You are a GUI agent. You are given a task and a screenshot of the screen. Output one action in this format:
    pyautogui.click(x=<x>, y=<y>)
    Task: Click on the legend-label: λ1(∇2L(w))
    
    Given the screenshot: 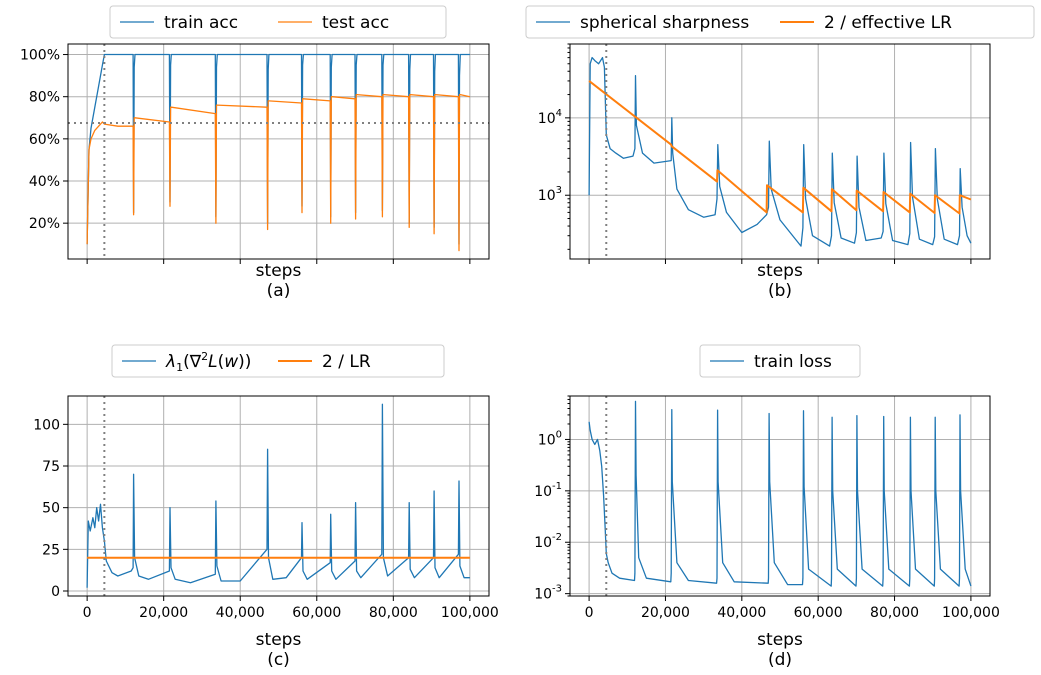 What is the action you would take?
    pyautogui.click(x=208, y=362)
    